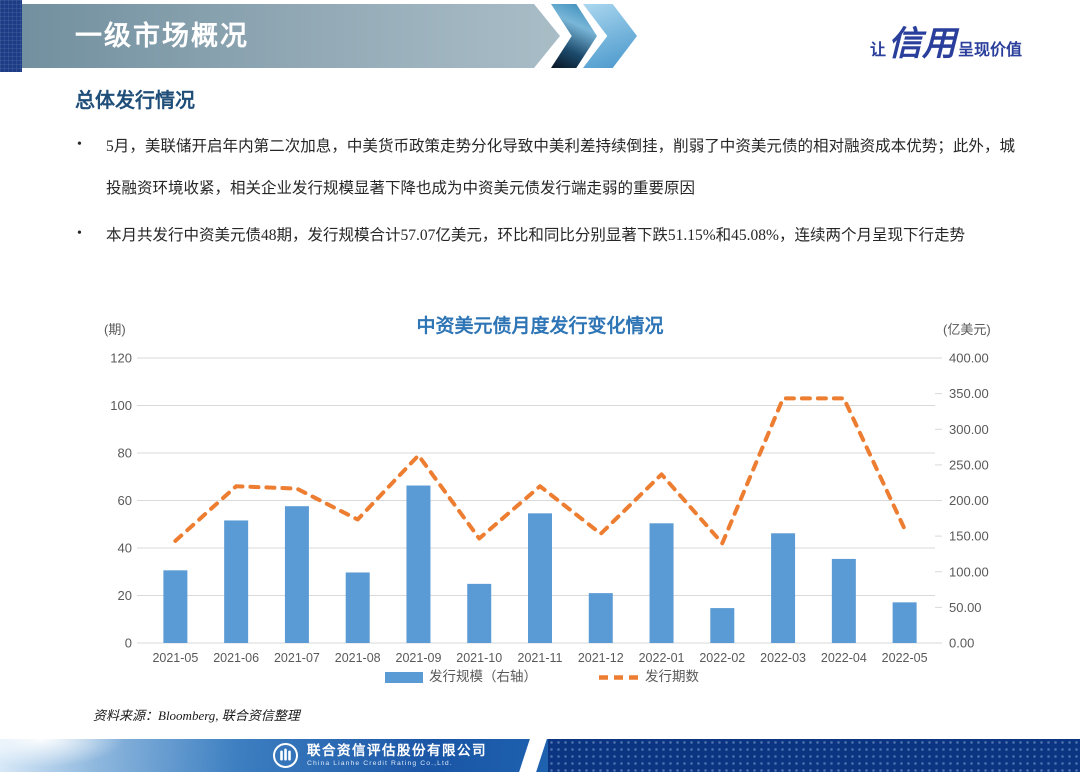 This screenshot has height=772, width=1080. Describe the element at coordinates (905, 658) in the screenshot. I see `x-tick-label: 2022-05` at that location.